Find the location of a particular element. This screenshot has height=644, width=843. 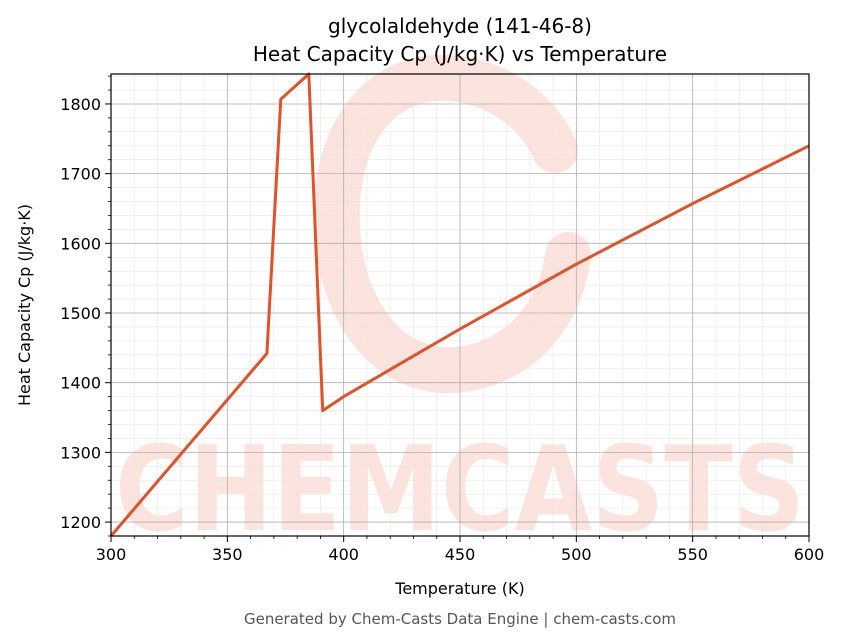

y-axis-label: Heat Capacity Cp (J/kg·K) is located at coordinates (24, 305).